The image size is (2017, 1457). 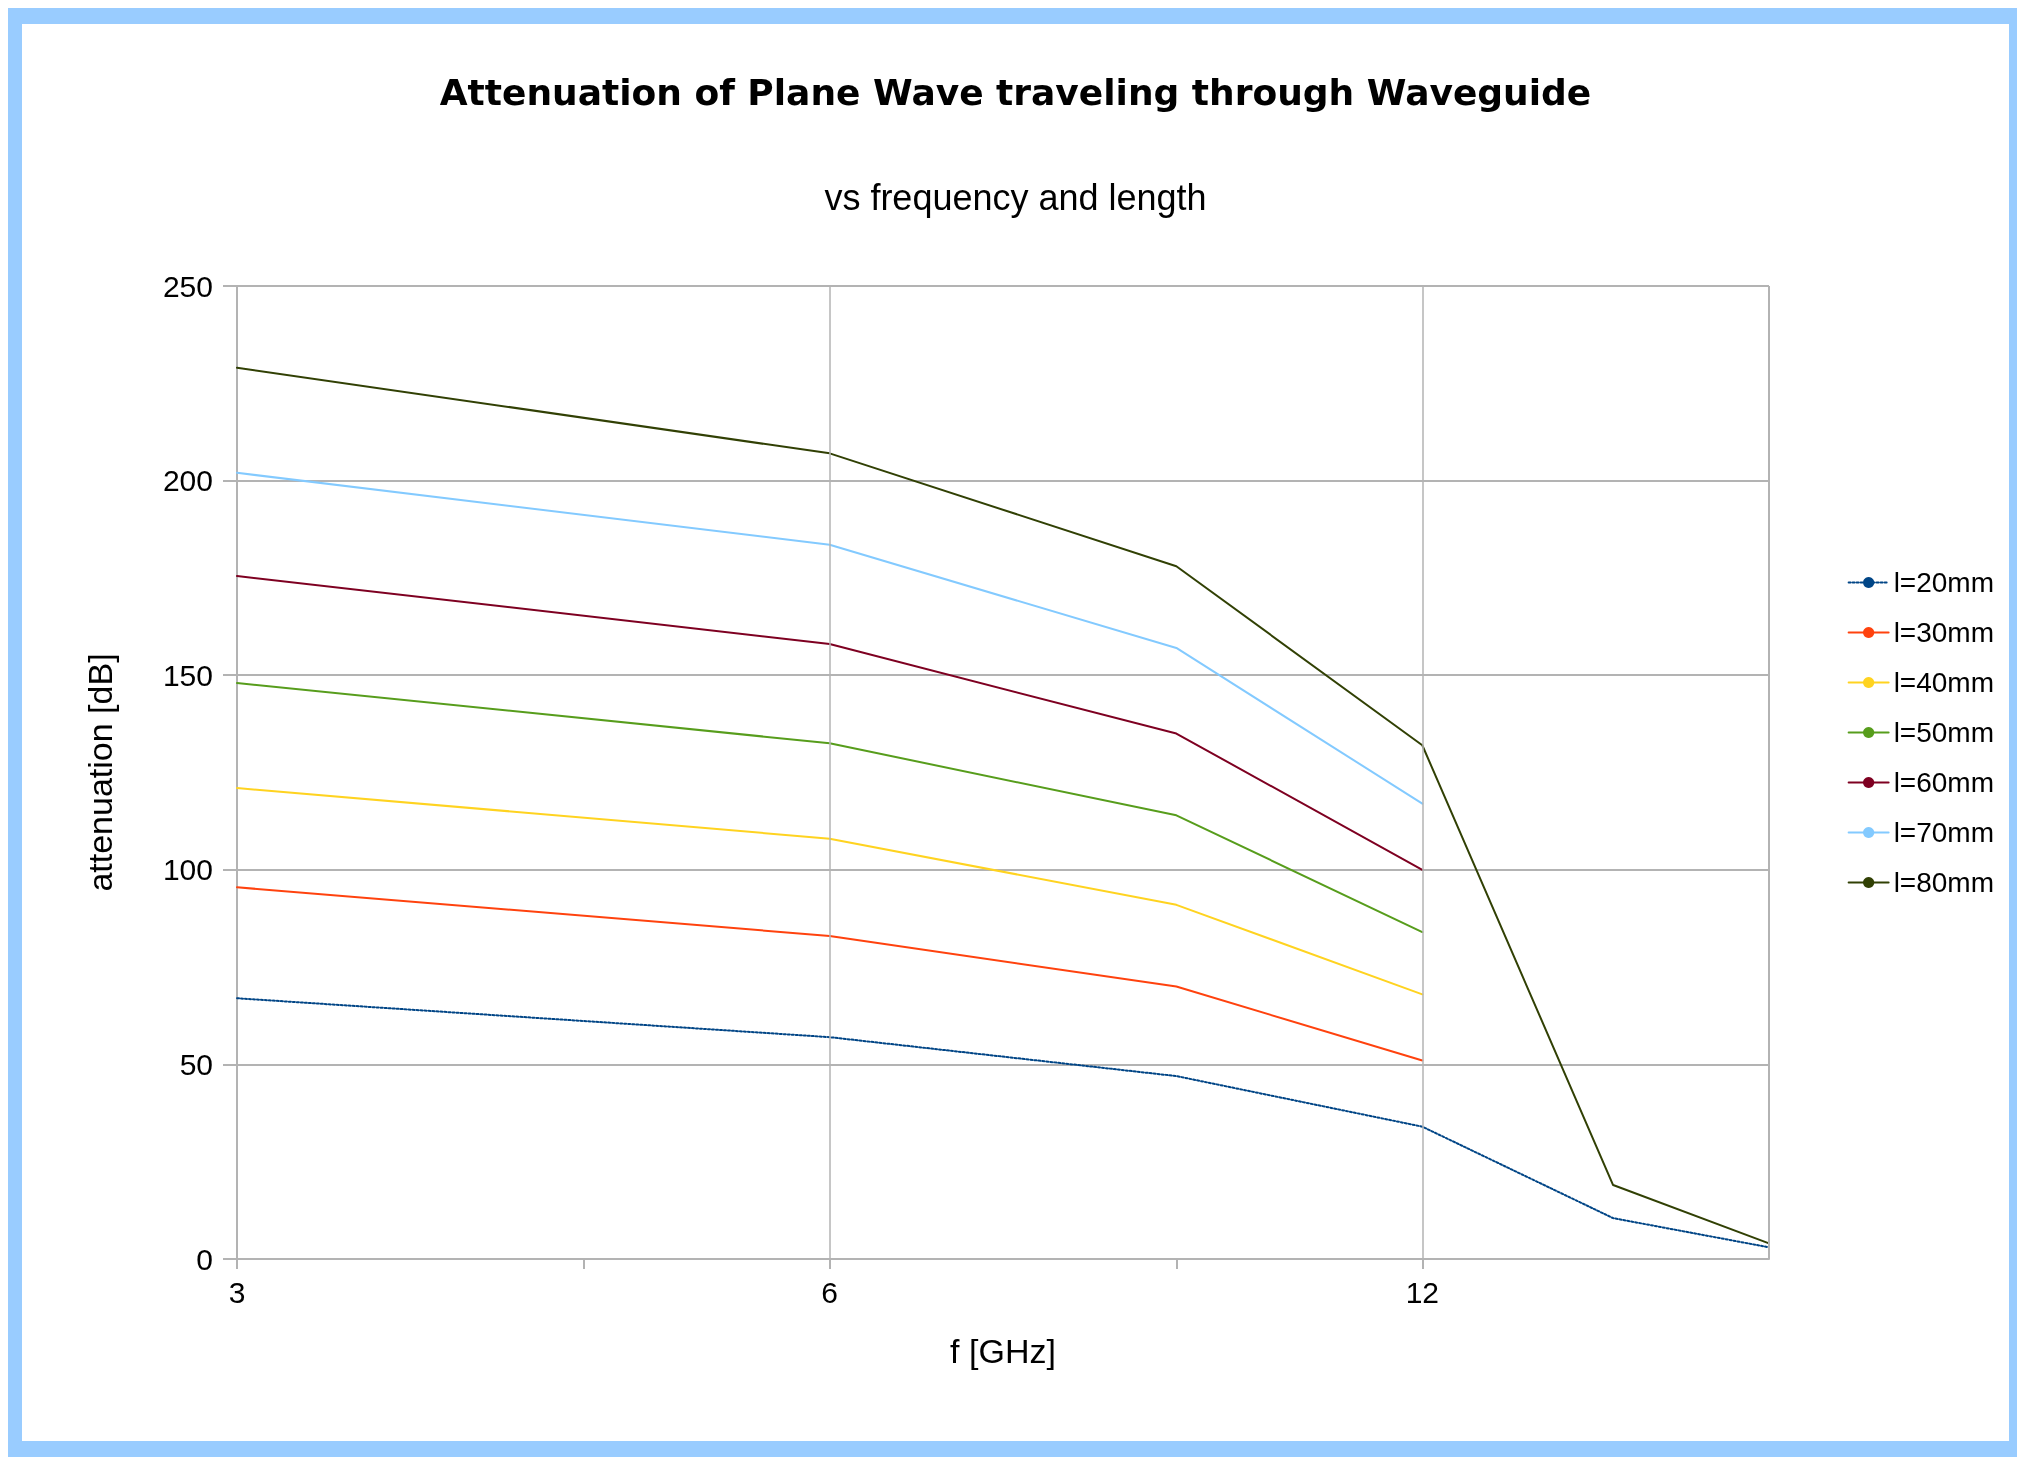 I want to click on x-axis-title: f [GHz], so click(x=1003, y=1351).